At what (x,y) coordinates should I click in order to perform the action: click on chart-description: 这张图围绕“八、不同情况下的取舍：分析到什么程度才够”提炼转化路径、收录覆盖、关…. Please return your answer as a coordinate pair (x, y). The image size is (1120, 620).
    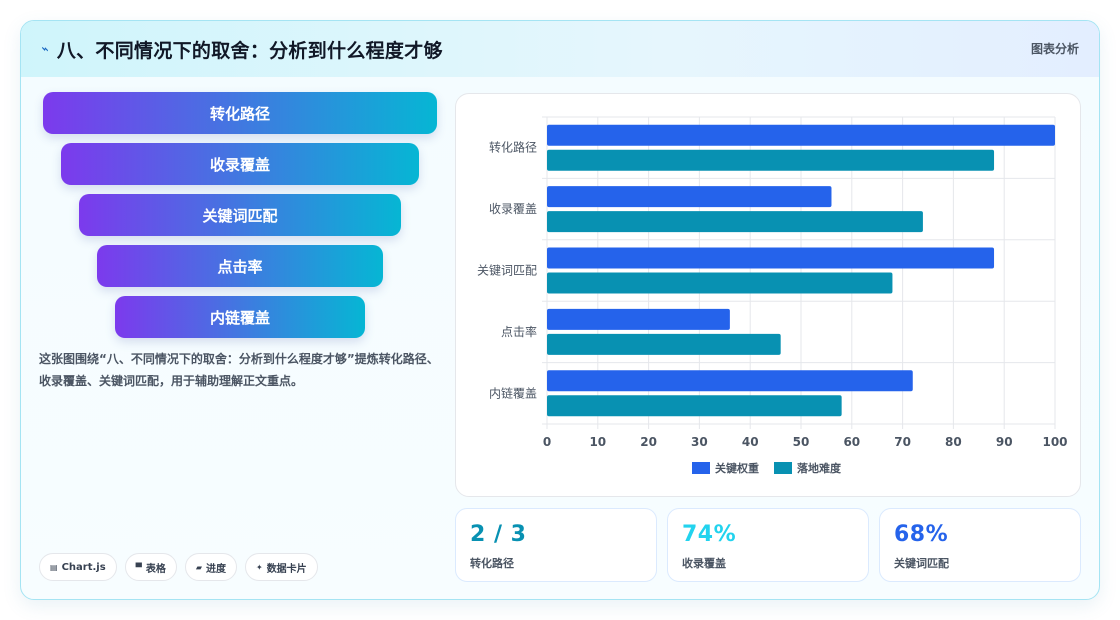
    Looking at the image, I should click on (239, 370).